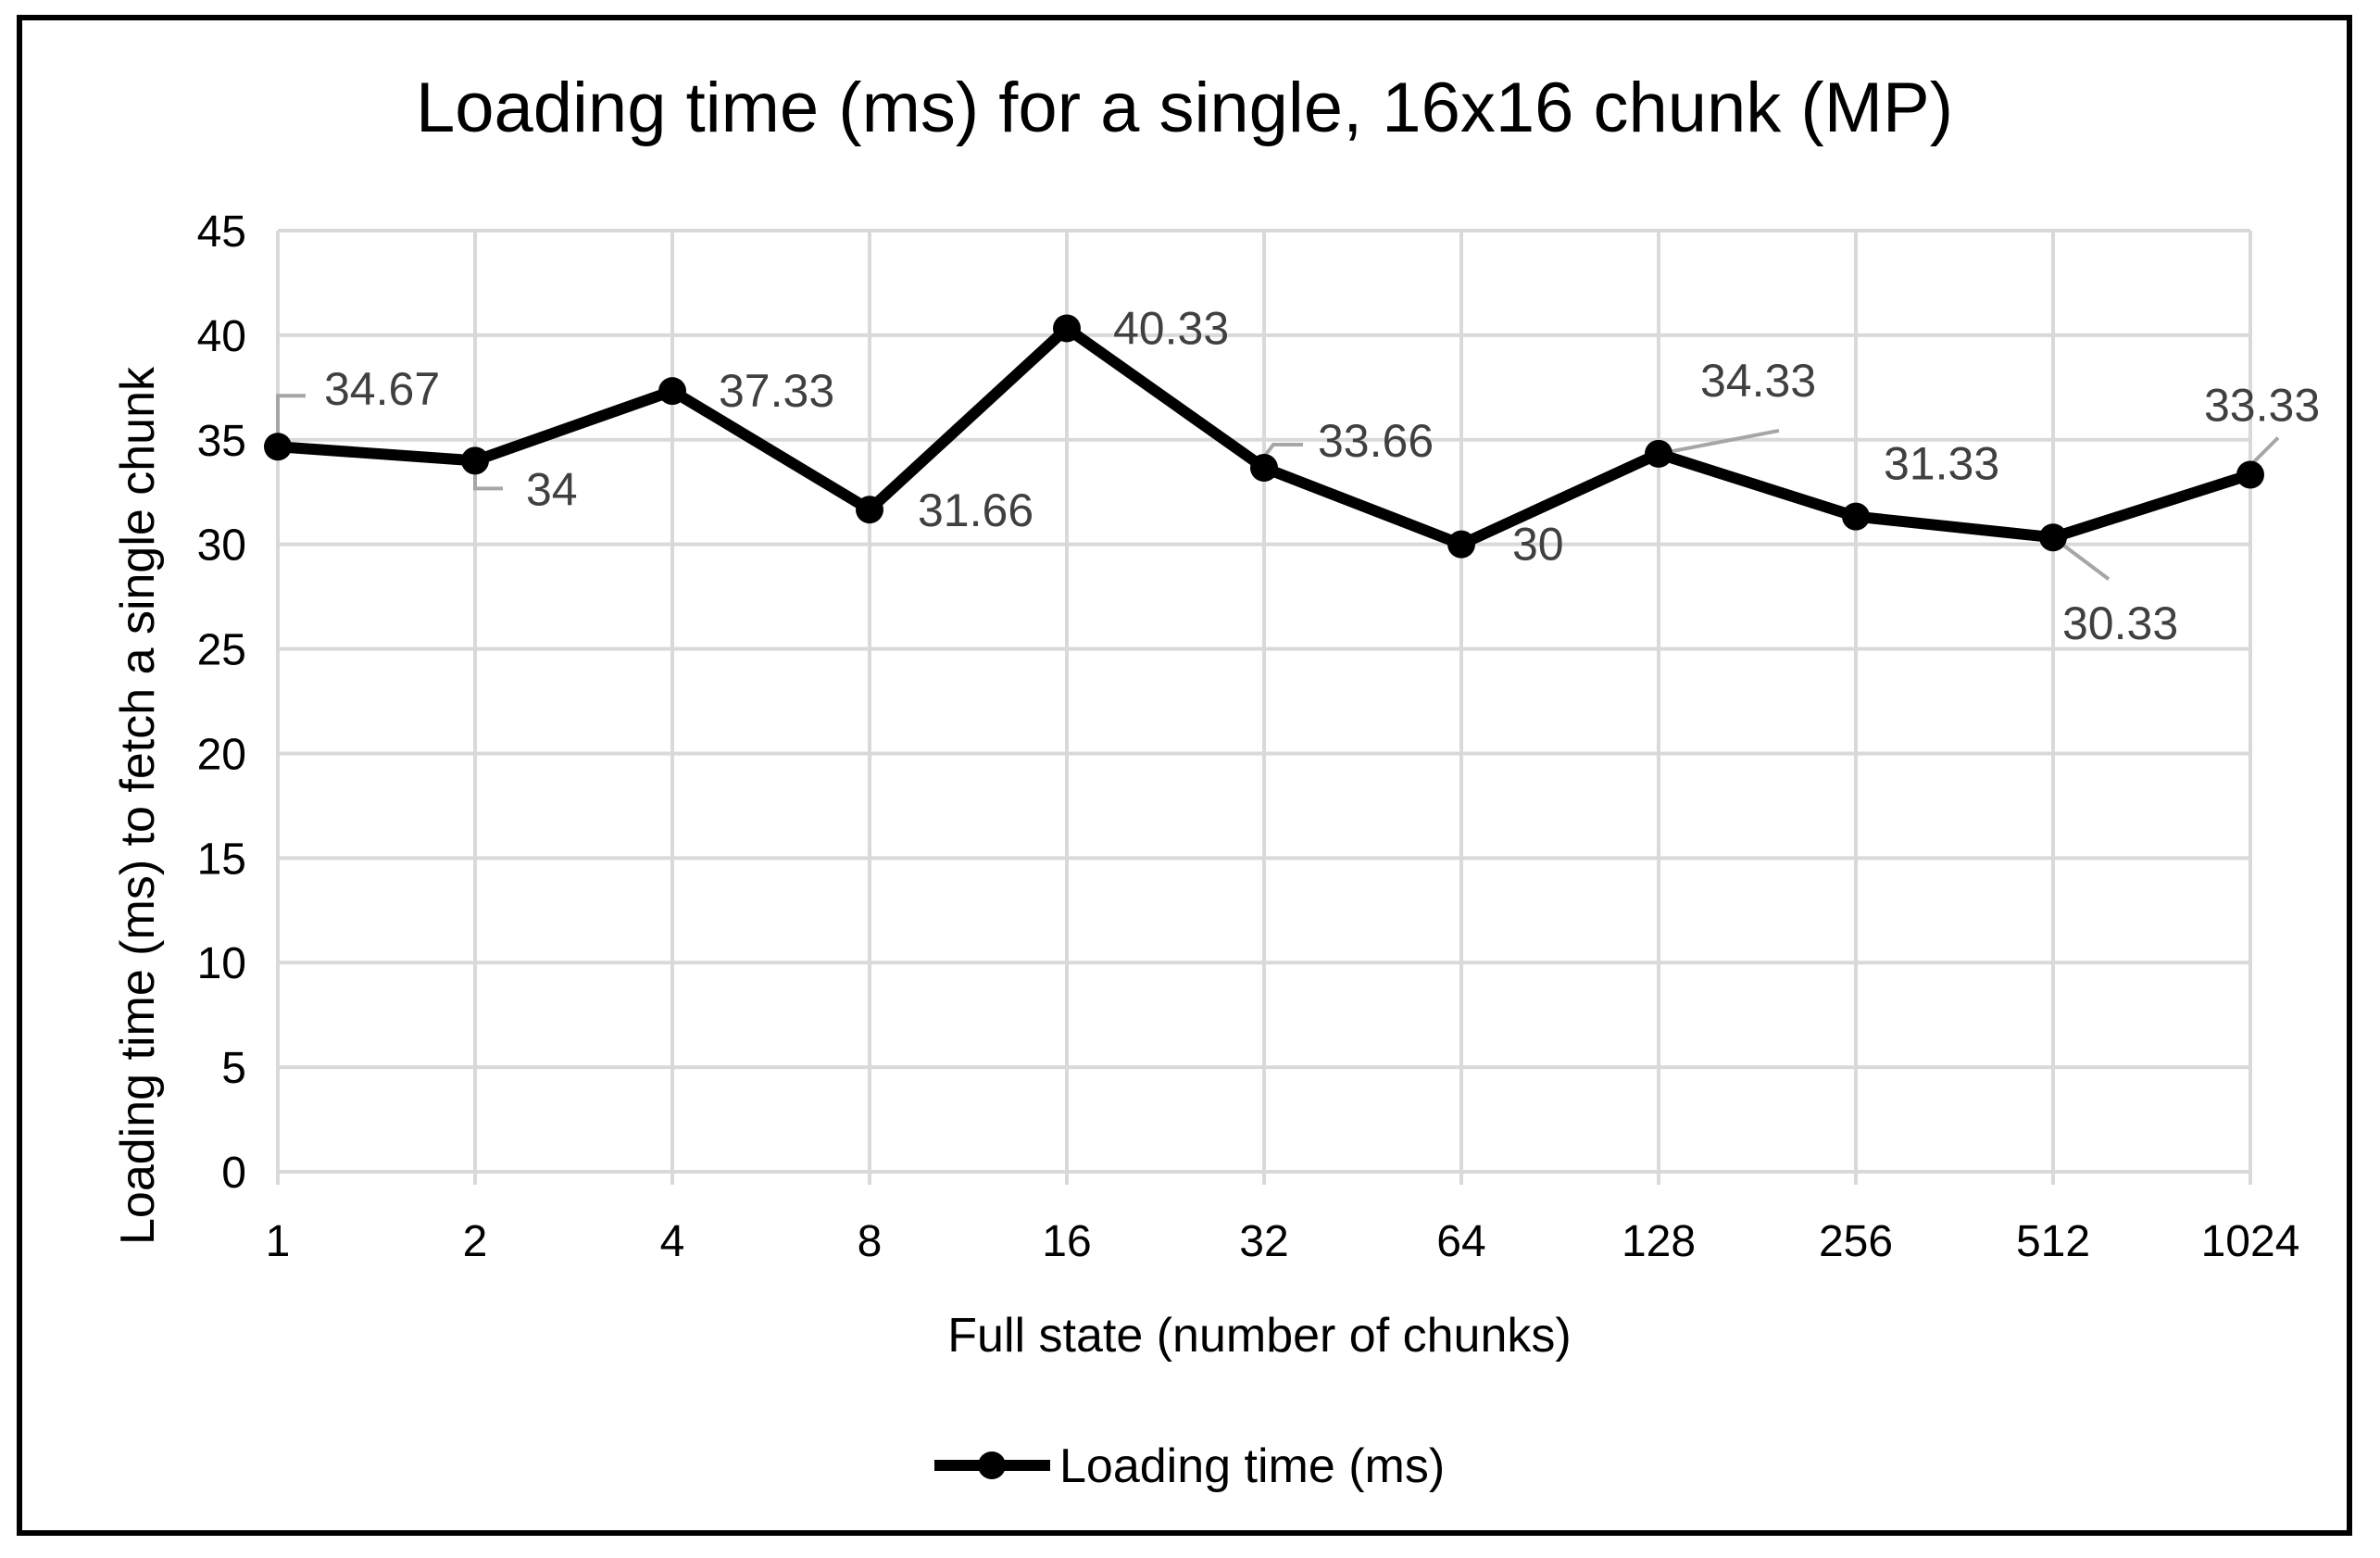  I want to click on y-tick-label: 35, so click(221, 441).